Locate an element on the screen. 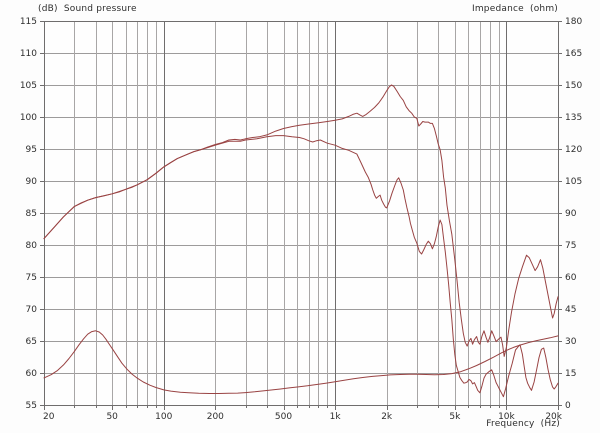 Image resolution: width=600 pixels, height=433 pixels. x-tick-label: 20k is located at coordinates (553, 417).